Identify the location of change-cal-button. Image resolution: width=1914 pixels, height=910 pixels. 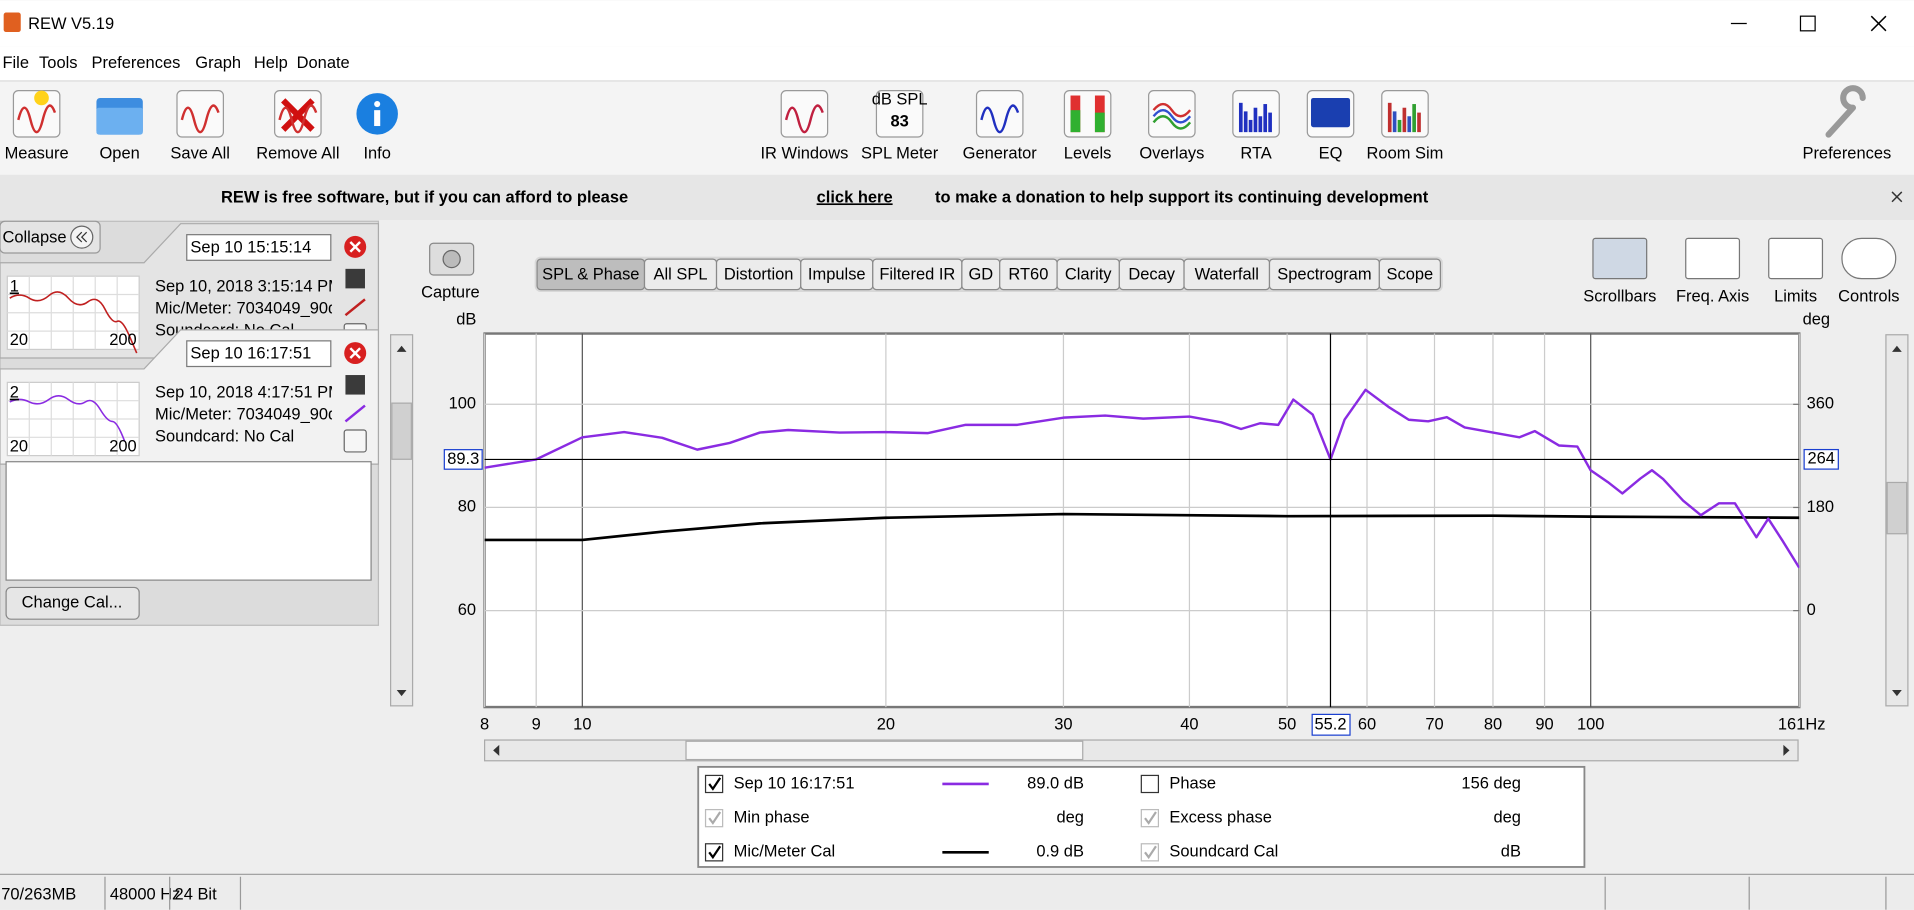
(72, 603).